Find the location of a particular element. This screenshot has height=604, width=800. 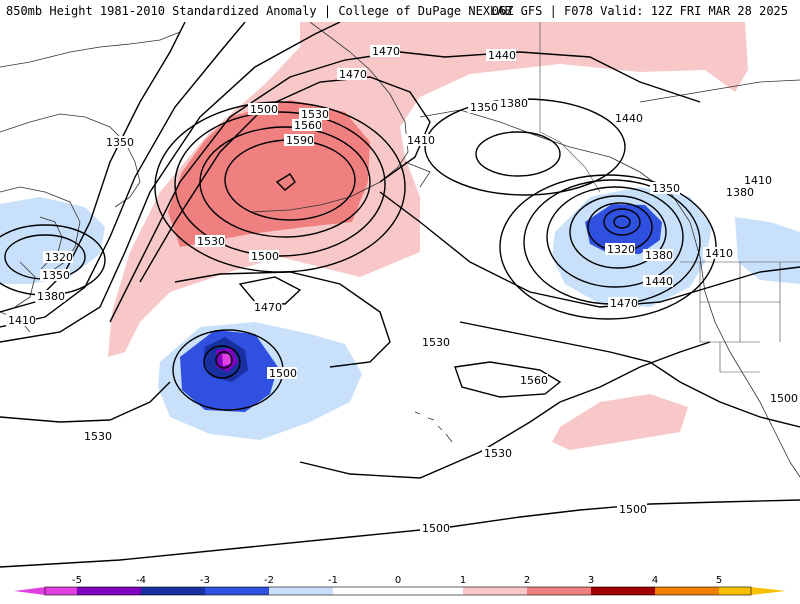

colorbar-tick: 5 is located at coordinates (719, 580).